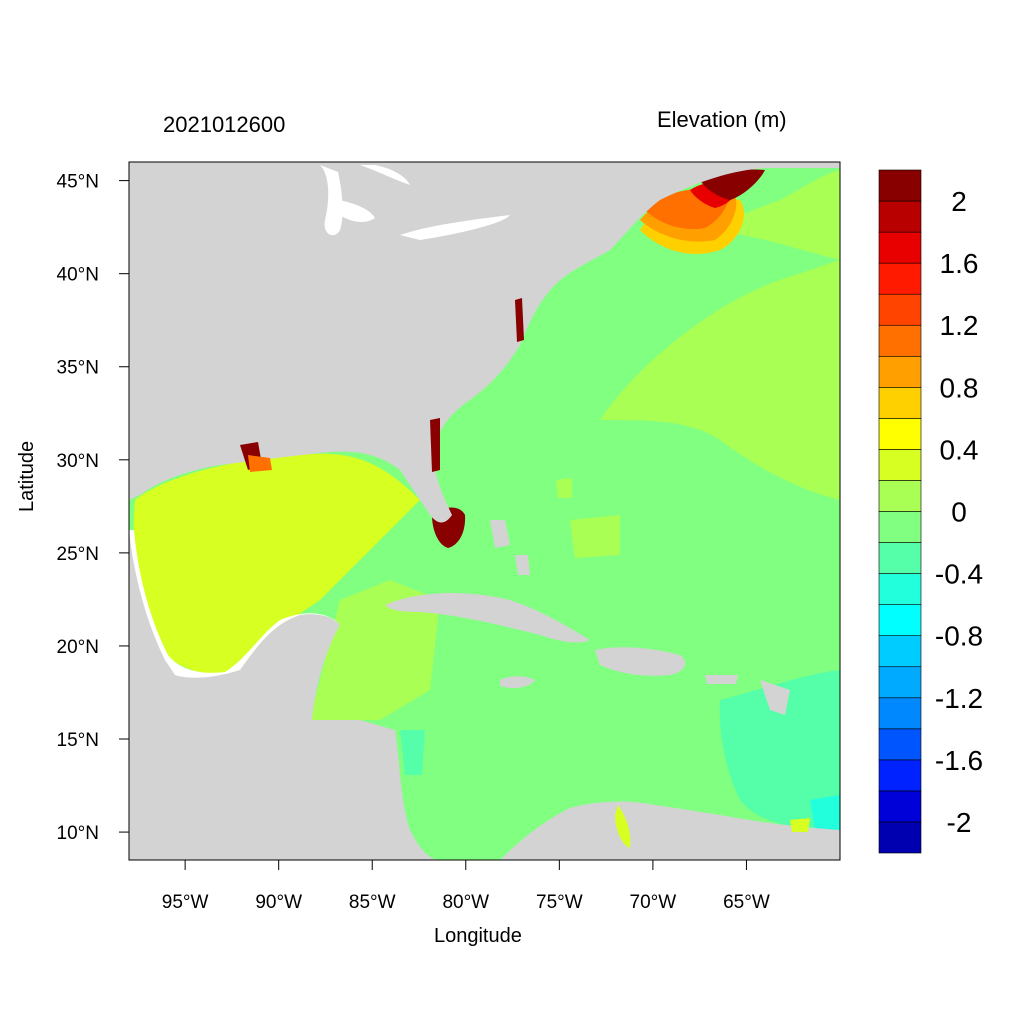 The image size is (1024, 1024). What do you see at coordinates (959, 760) in the screenshot?
I see `colorbar-label: -1.6` at bounding box center [959, 760].